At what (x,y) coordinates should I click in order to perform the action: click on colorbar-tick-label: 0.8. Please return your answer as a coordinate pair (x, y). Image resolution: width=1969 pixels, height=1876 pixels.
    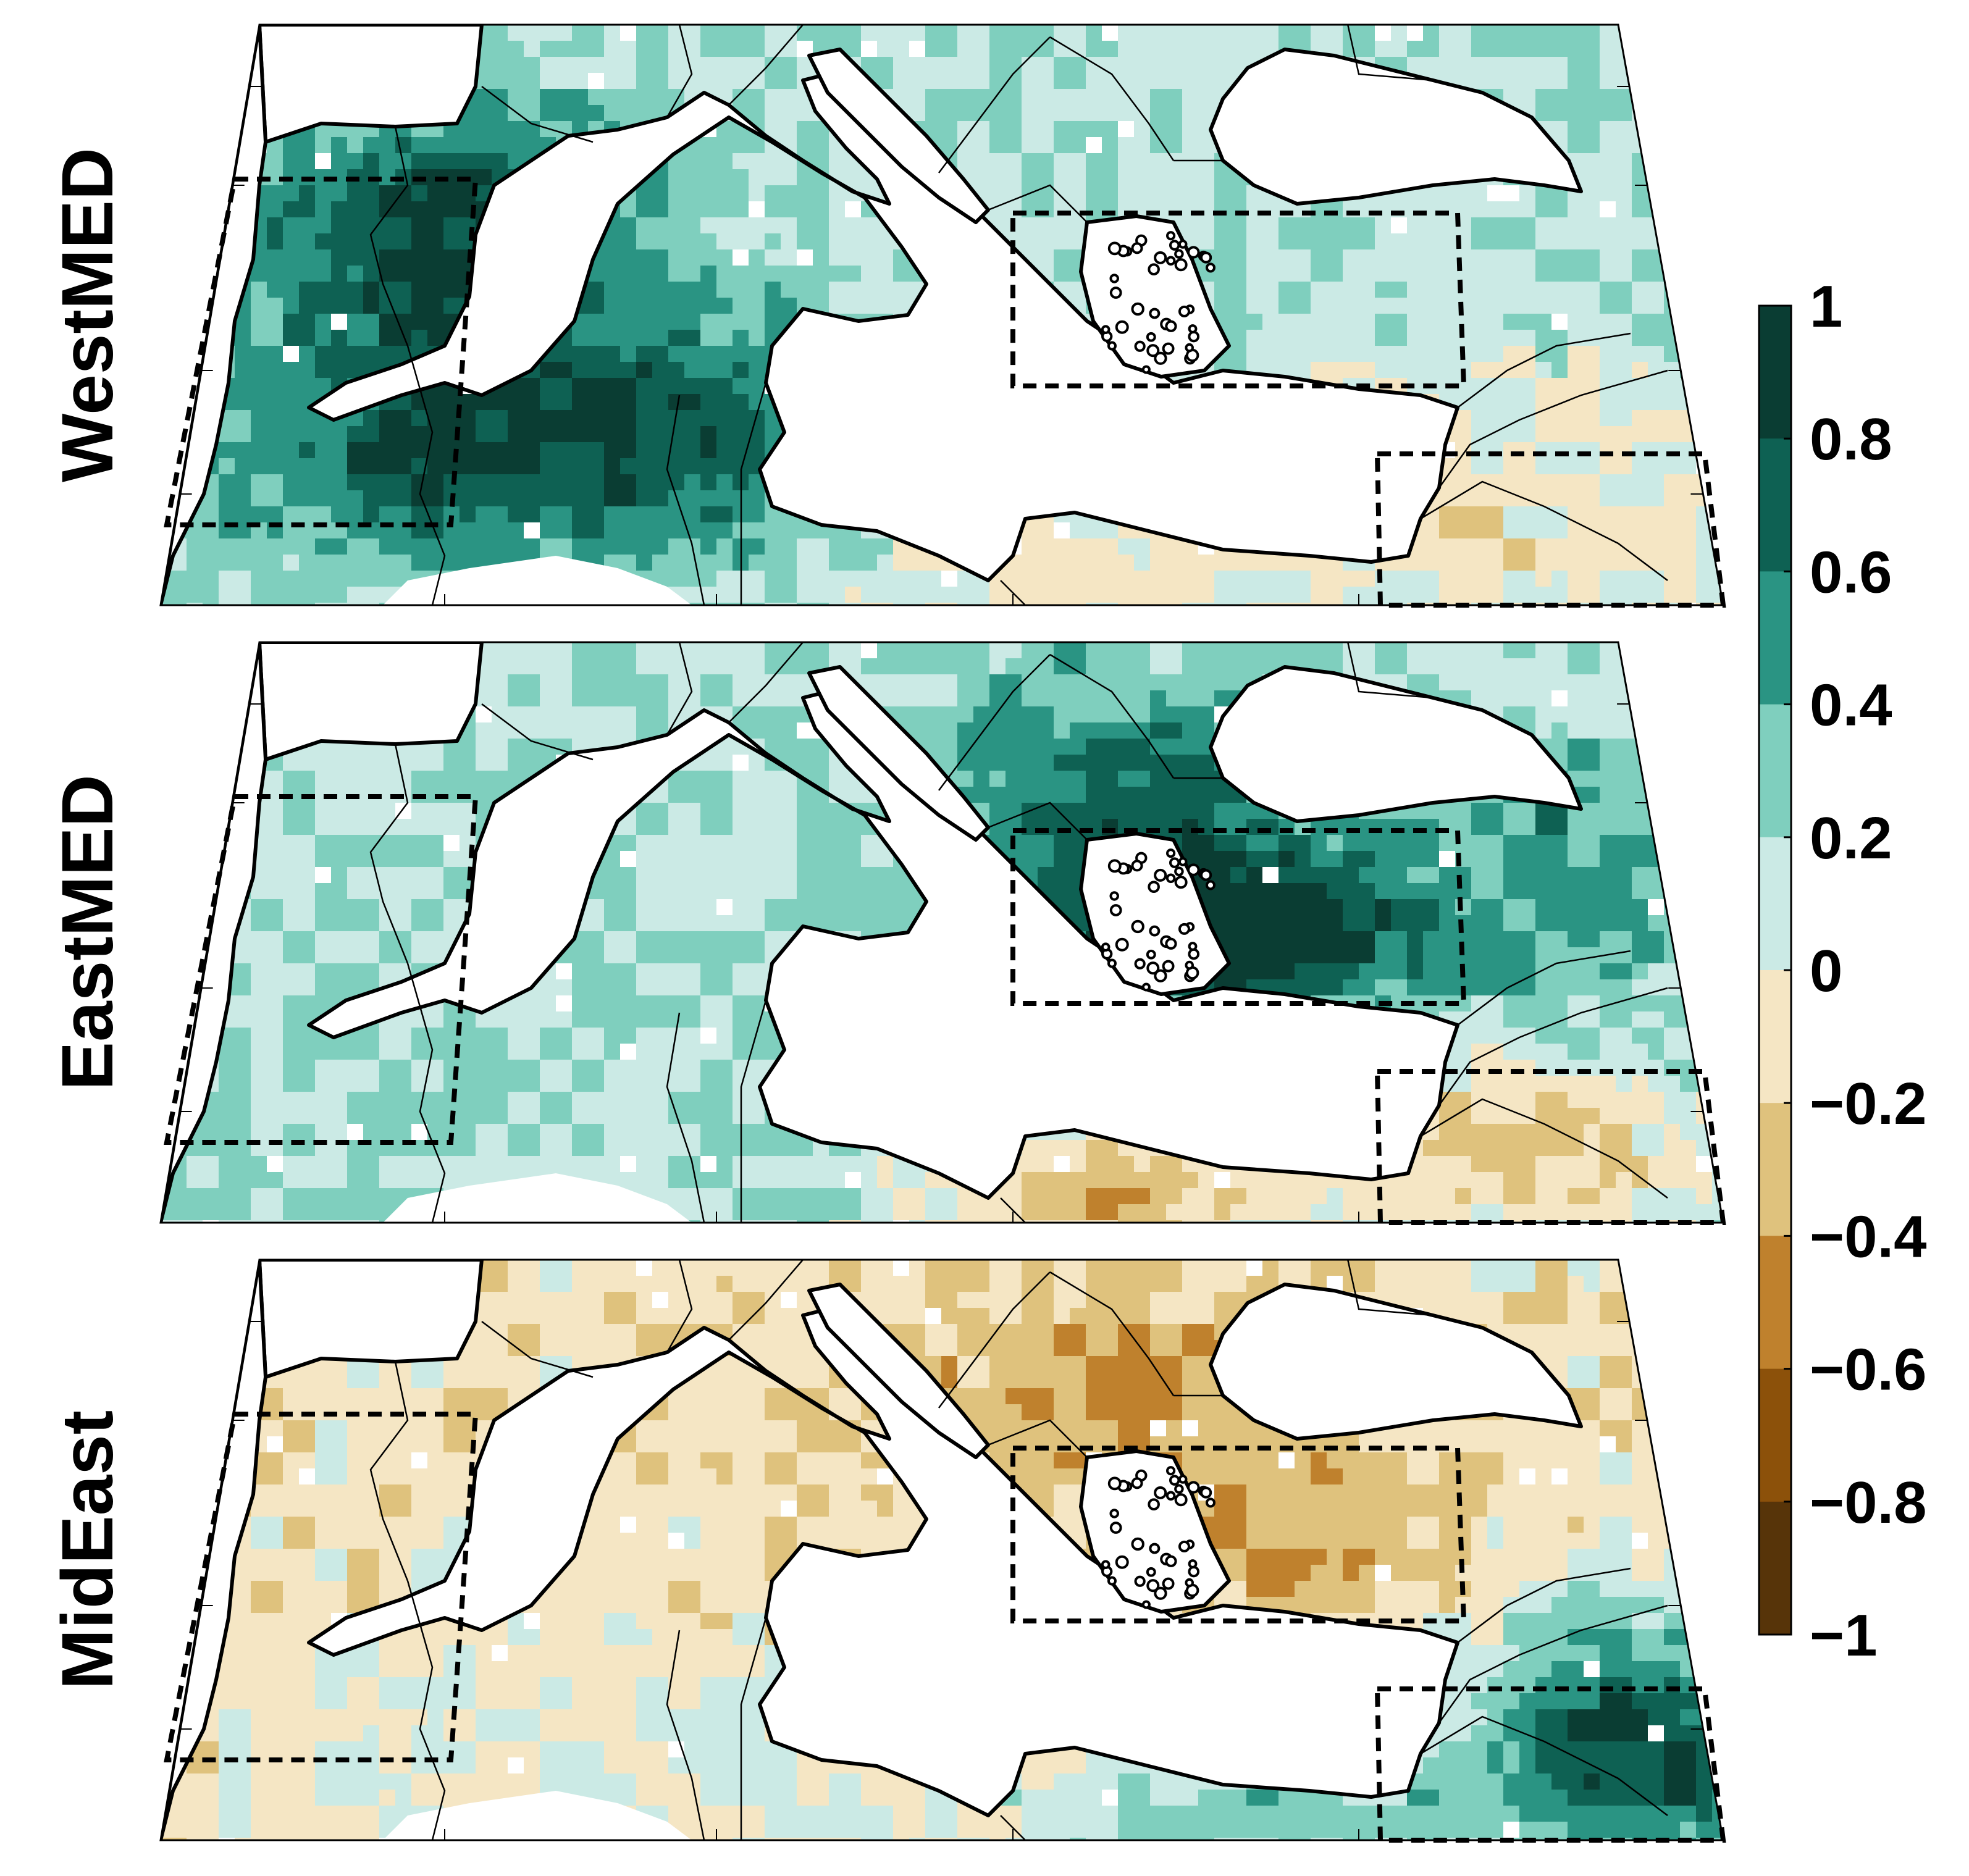
    Looking at the image, I should click on (1851, 439).